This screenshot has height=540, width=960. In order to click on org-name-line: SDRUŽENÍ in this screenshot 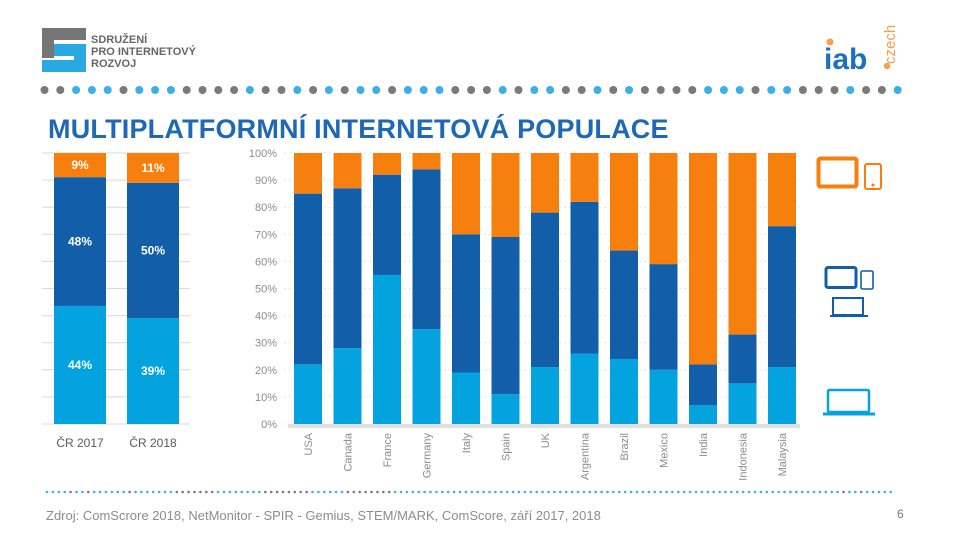, I will do `click(119, 40)`.